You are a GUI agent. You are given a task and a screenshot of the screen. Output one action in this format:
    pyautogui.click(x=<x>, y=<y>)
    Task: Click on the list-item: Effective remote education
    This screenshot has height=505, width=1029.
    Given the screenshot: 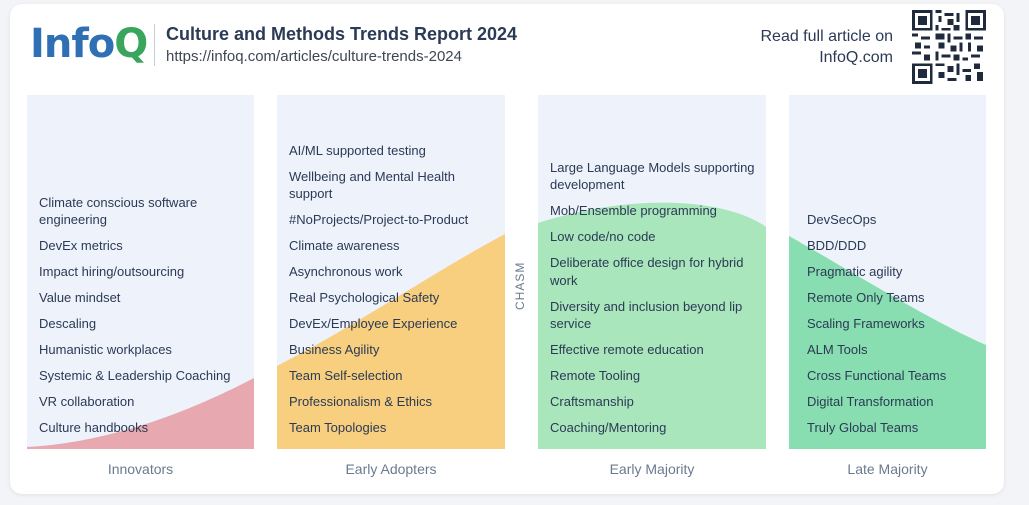 What is the action you would take?
    pyautogui.click(x=627, y=349)
    